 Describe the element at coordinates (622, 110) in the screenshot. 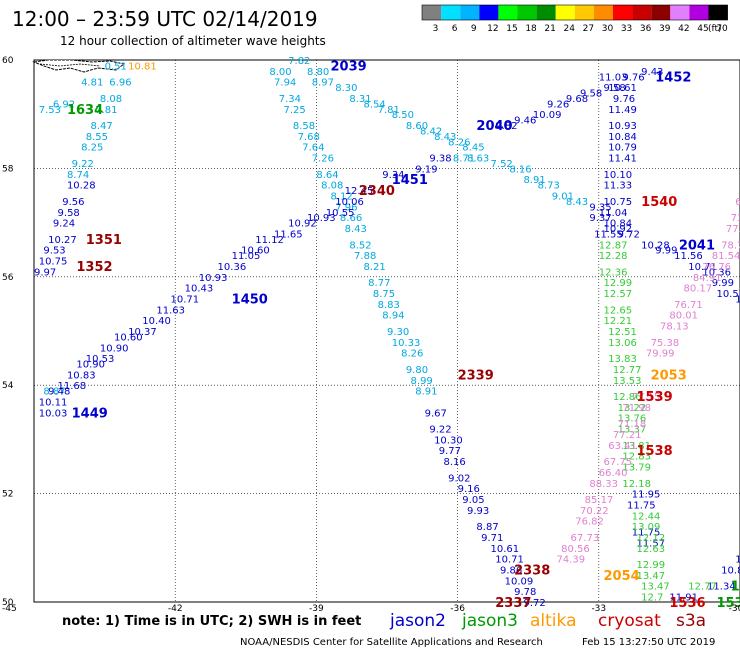

I see `wave-height-value: 11.49` at that location.